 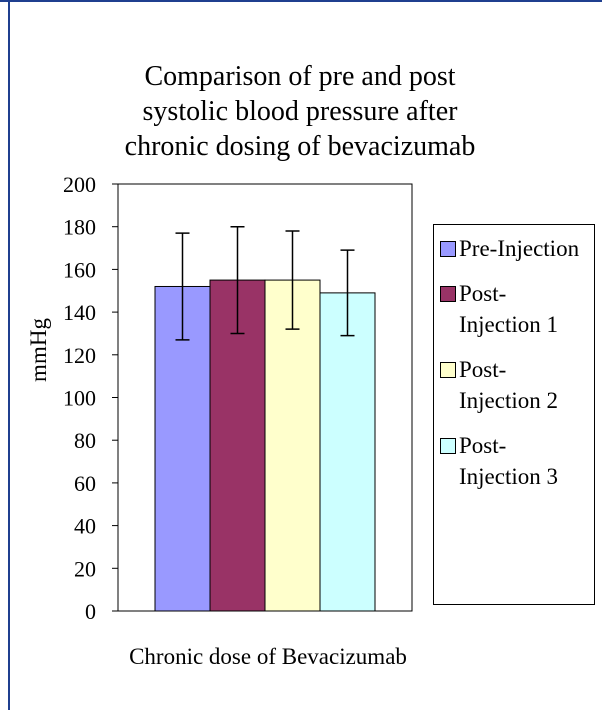 I want to click on legend-label: Post-Injection 2, so click(x=508, y=385).